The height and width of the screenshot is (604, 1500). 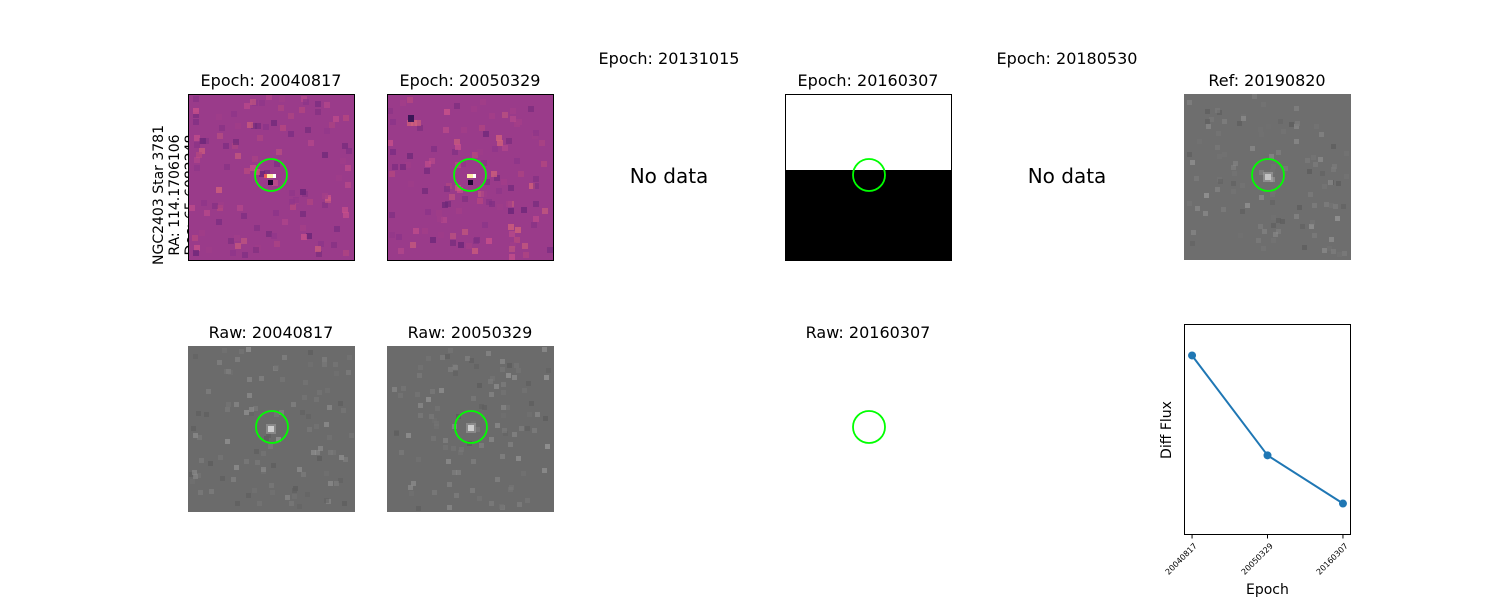 I want to click on star-ra: RA: 114.1706106, so click(x=175, y=195).